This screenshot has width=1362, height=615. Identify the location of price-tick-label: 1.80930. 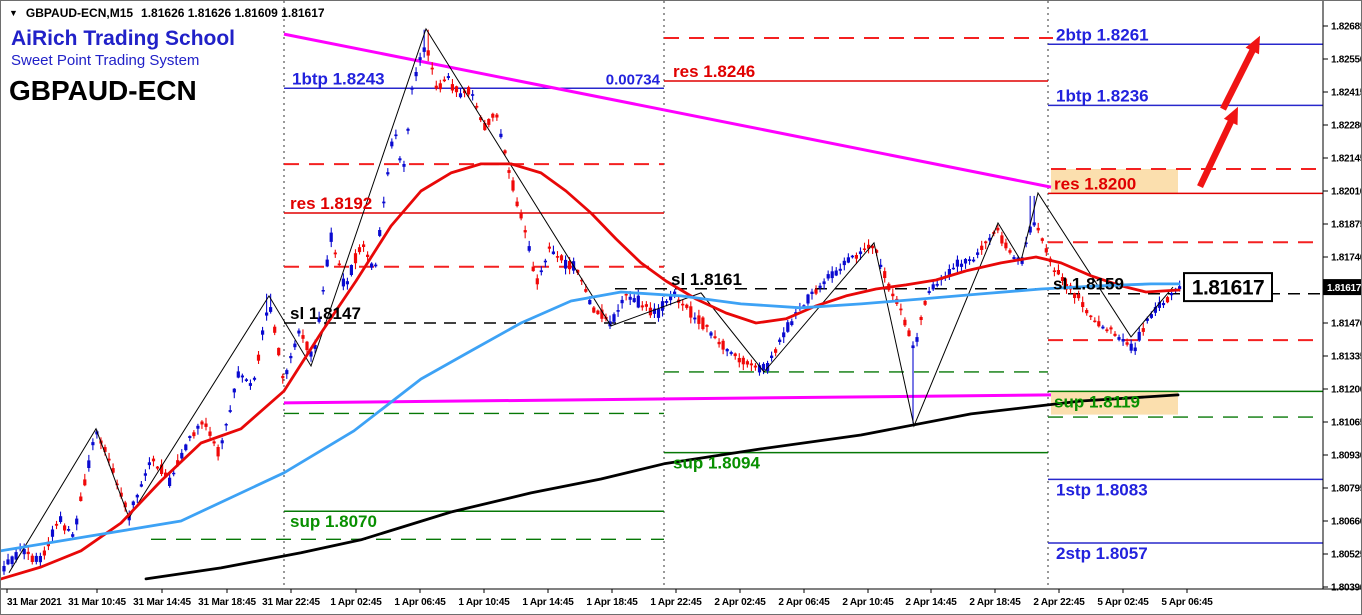
(1346, 456).